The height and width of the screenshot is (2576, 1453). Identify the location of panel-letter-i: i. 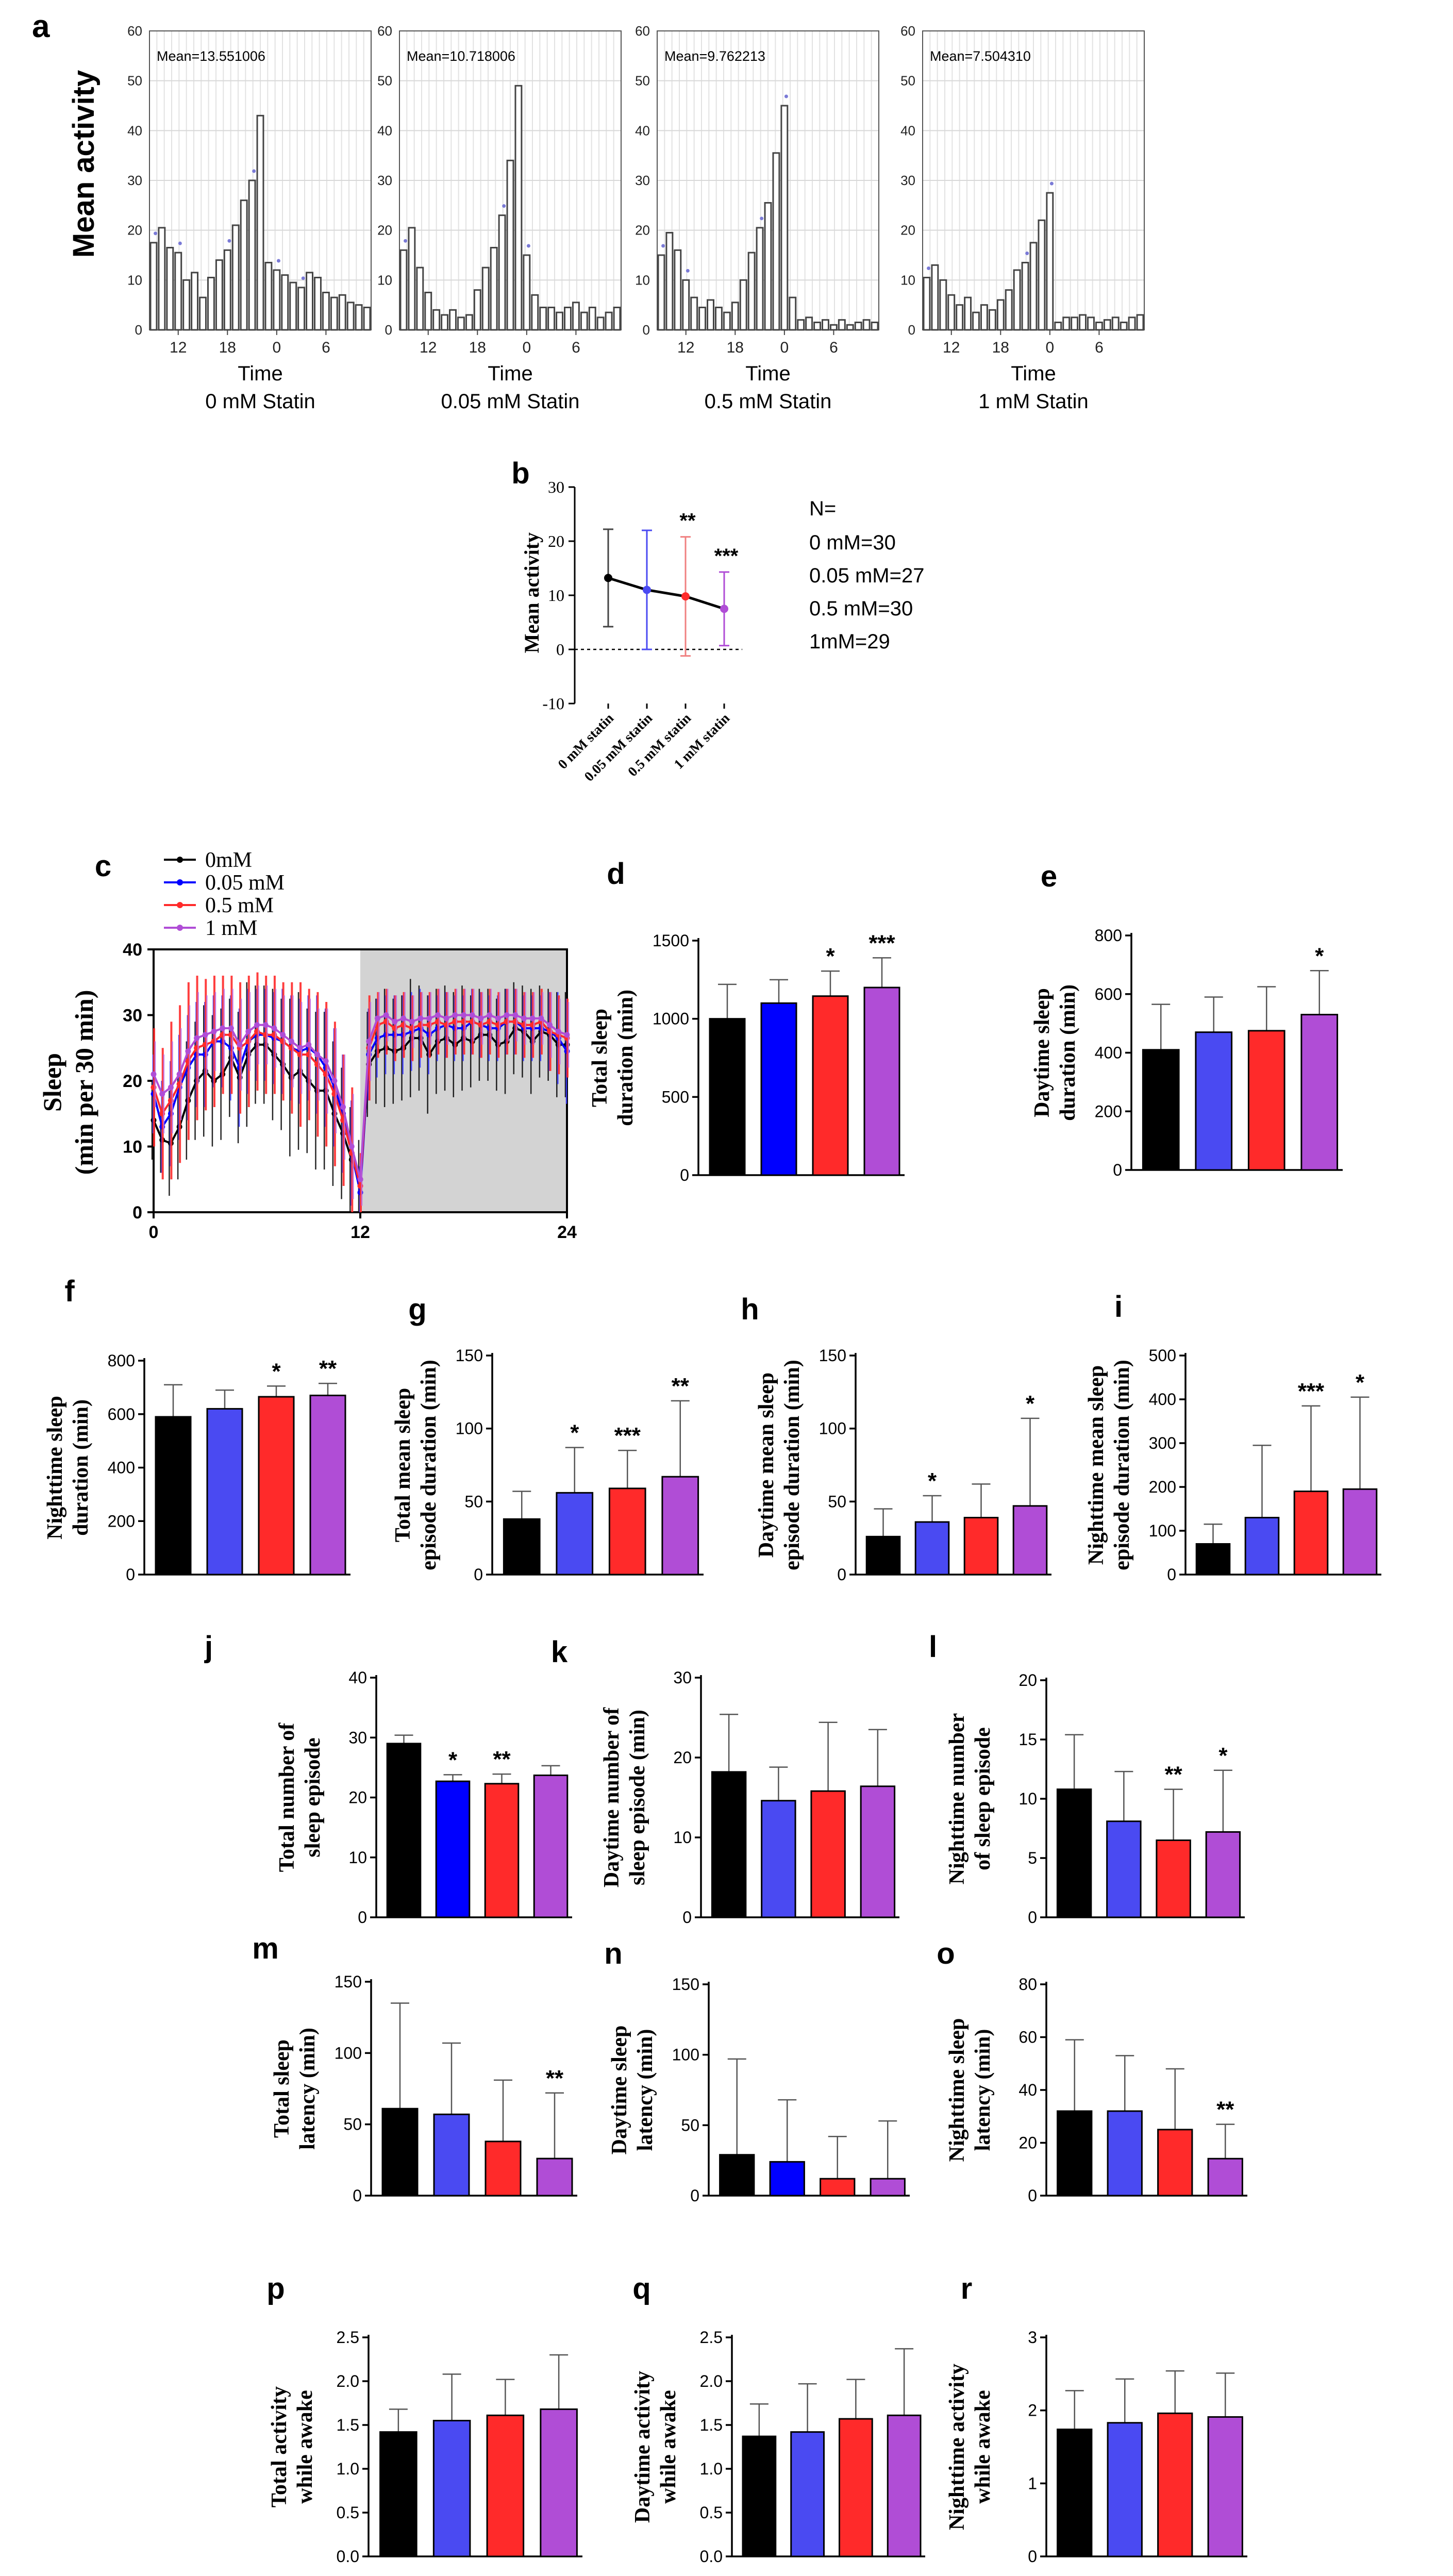
(1118, 1307).